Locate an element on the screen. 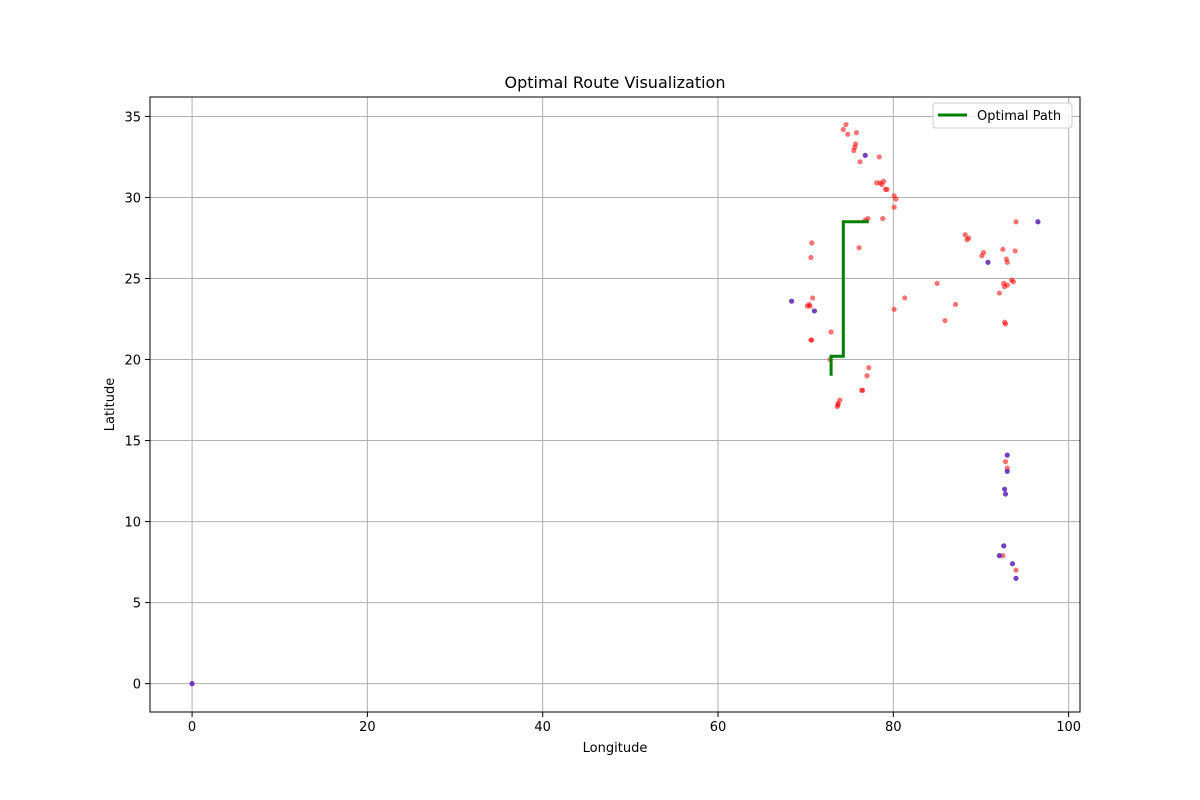 The width and height of the screenshot is (1200, 800). x-tick-label: 80 is located at coordinates (893, 727).